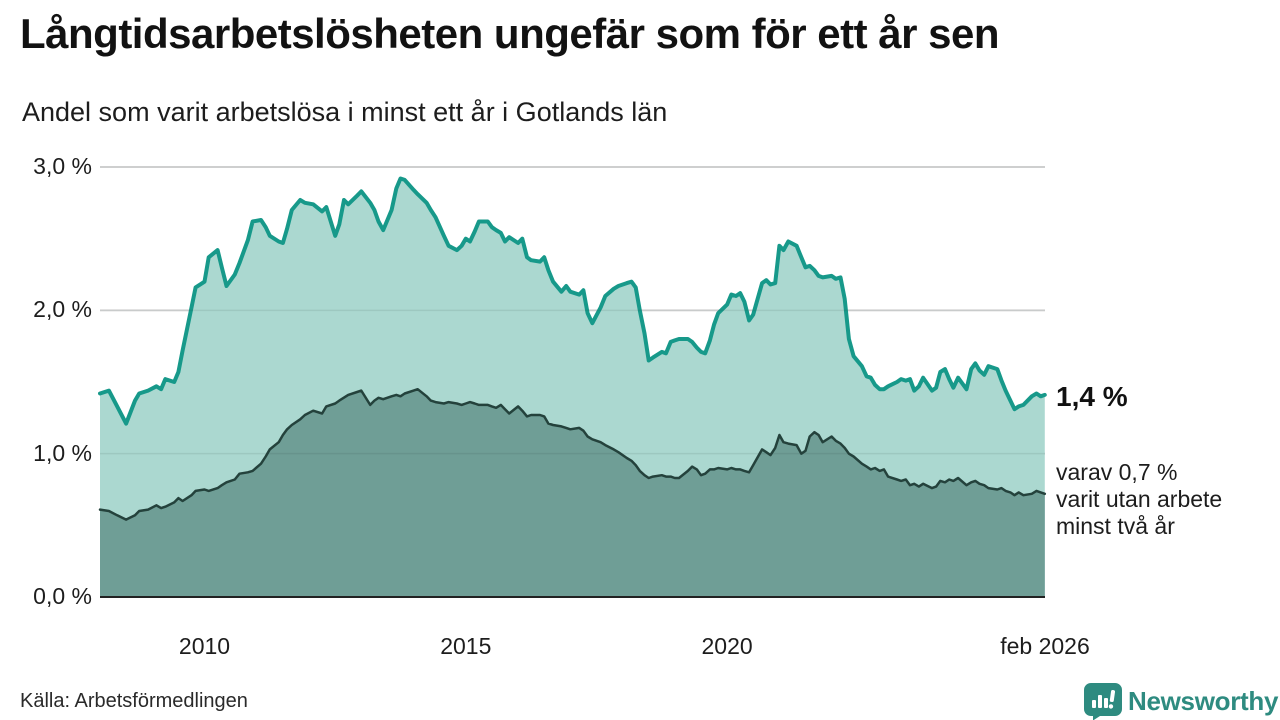  I want to click on latest-value-label: 1,4 %, so click(1092, 396).